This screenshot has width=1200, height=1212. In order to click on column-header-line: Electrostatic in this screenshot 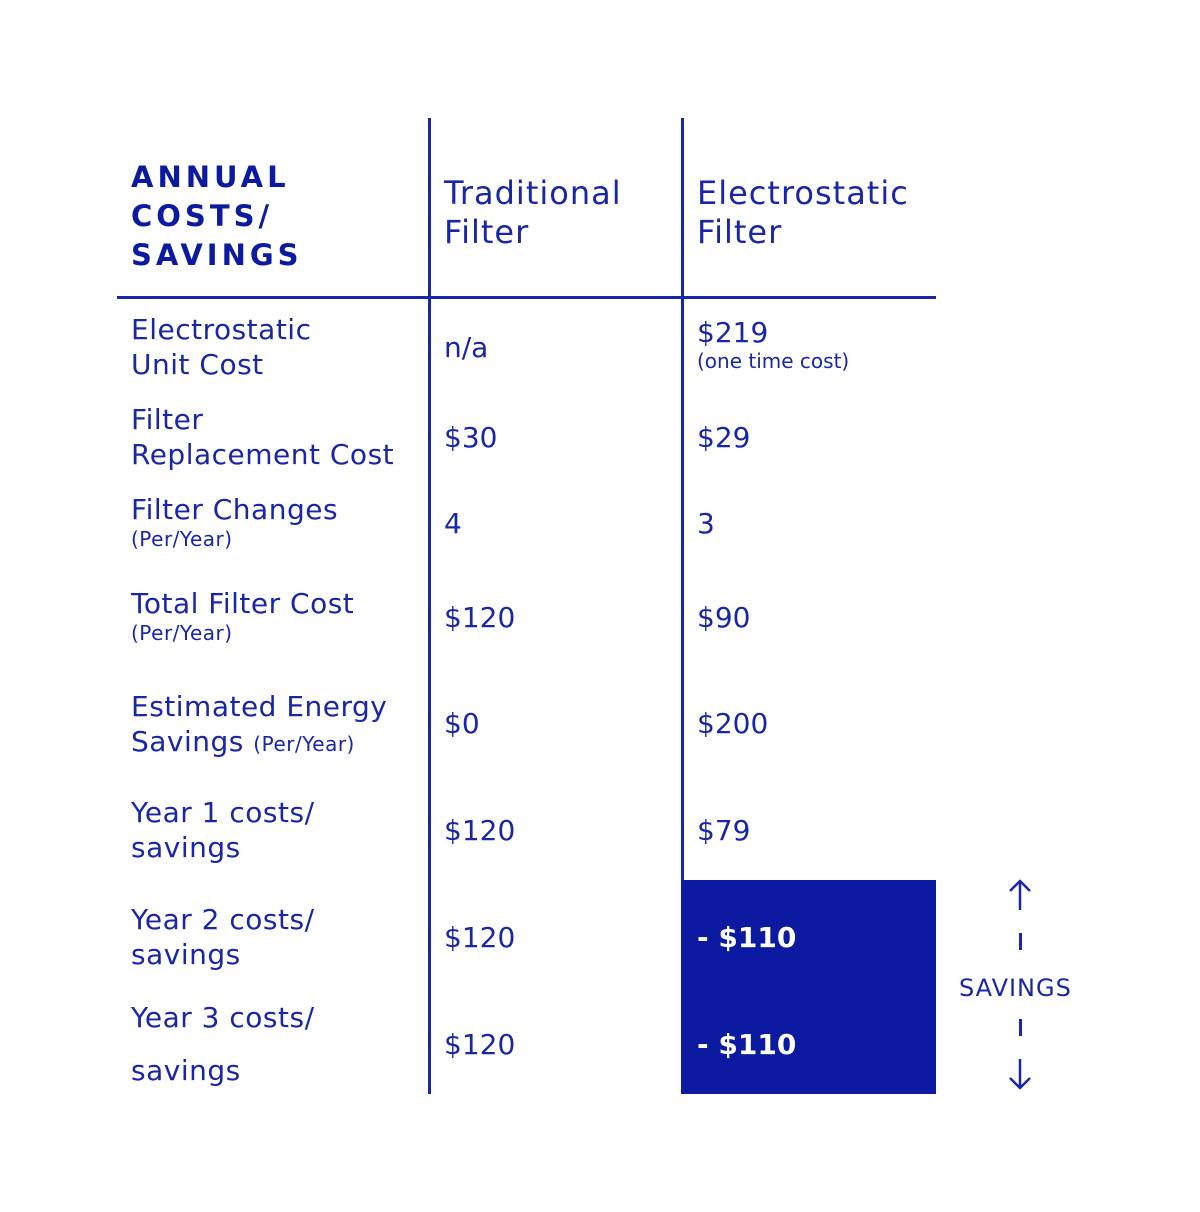, I will do `click(803, 193)`.